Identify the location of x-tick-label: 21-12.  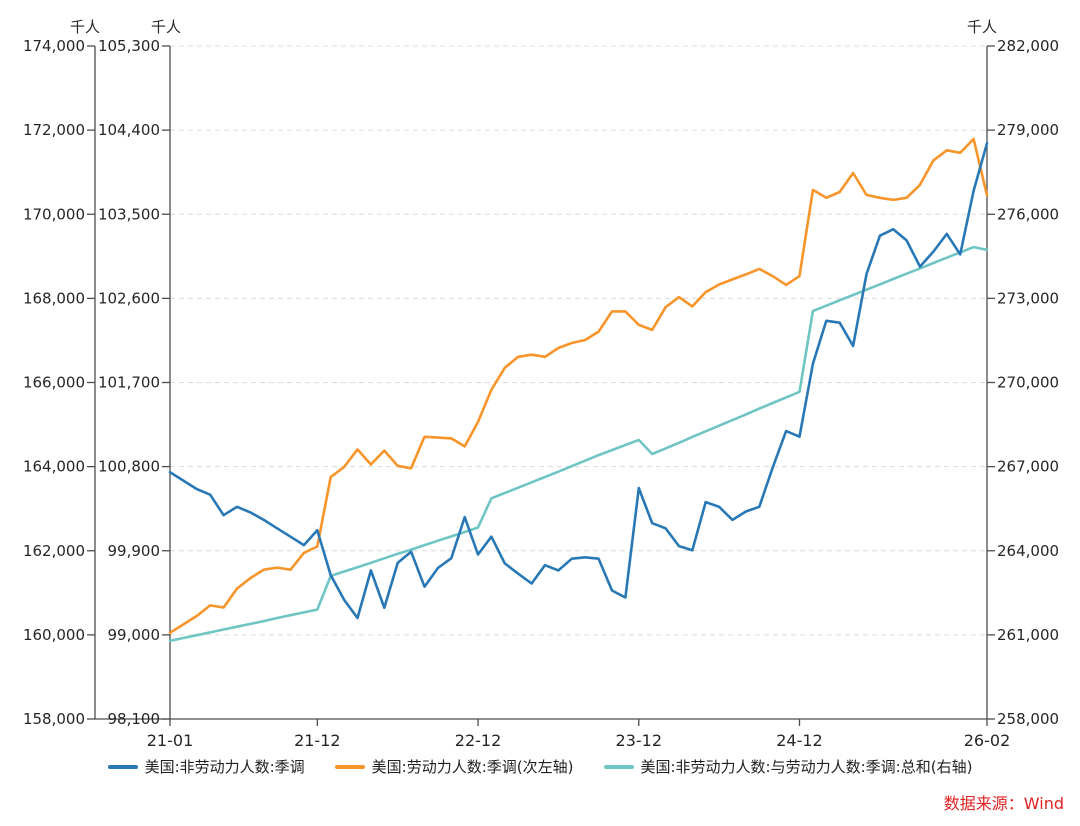
(317, 740).